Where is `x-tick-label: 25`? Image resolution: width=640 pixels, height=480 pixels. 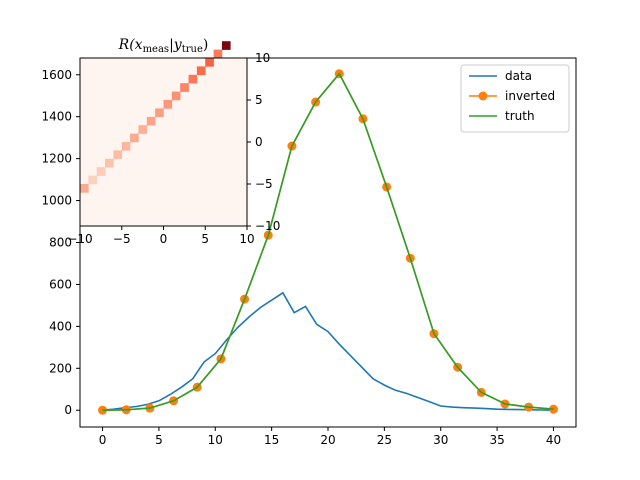 x-tick-label: 25 is located at coordinates (384, 440).